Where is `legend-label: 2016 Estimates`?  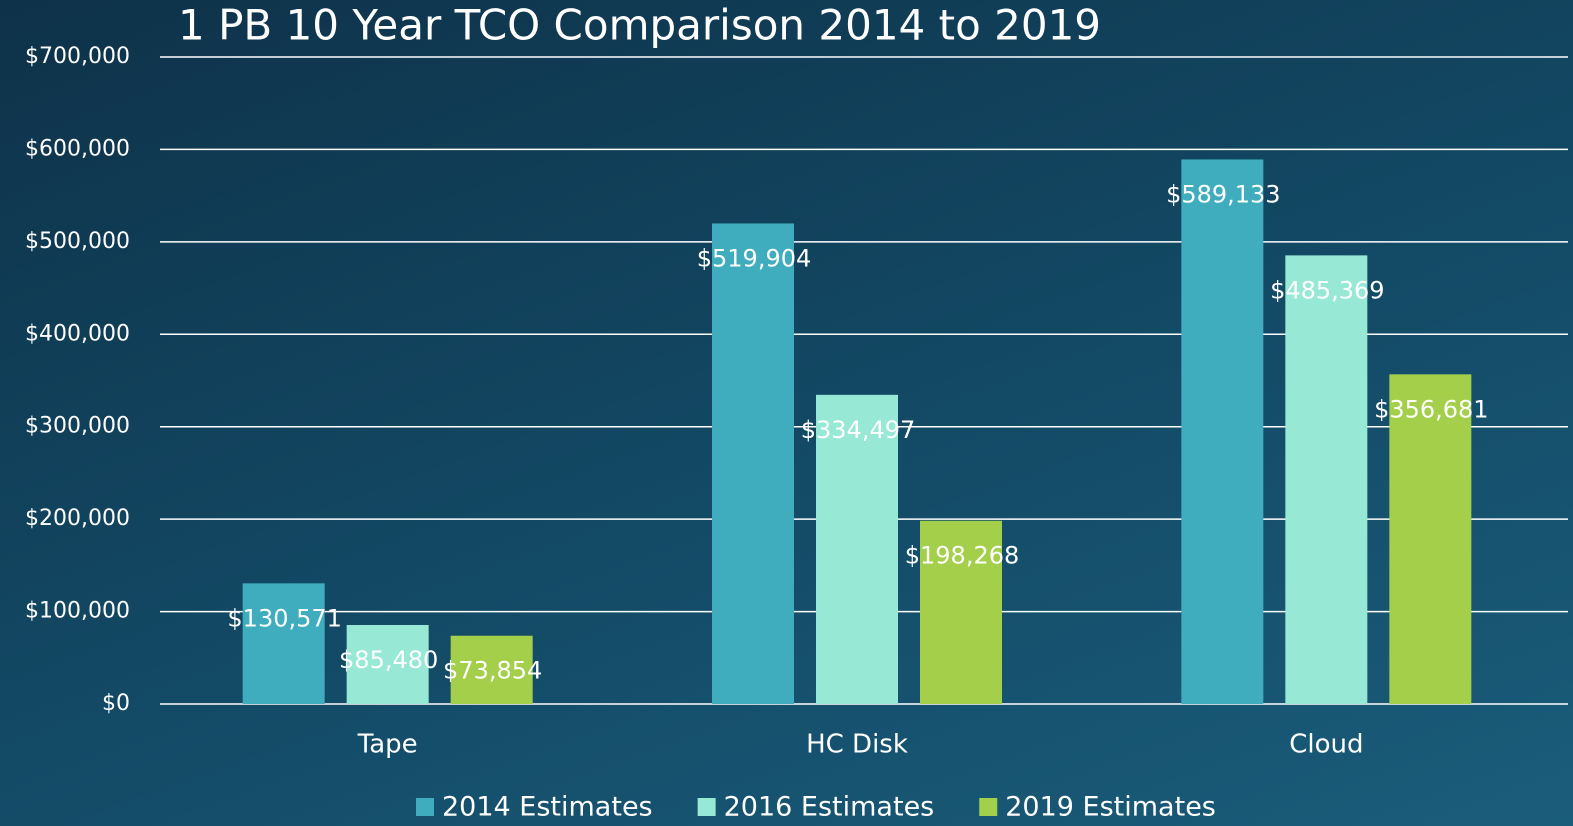 legend-label: 2016 Estimates is located at coordinates (829, 807).